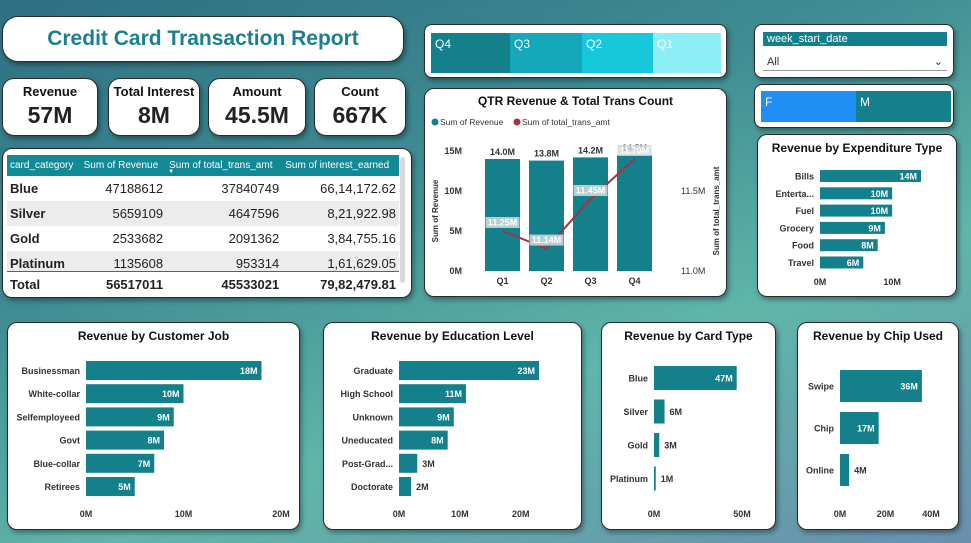  I want to click on quarter-tile: Q4, so click(470, 53).